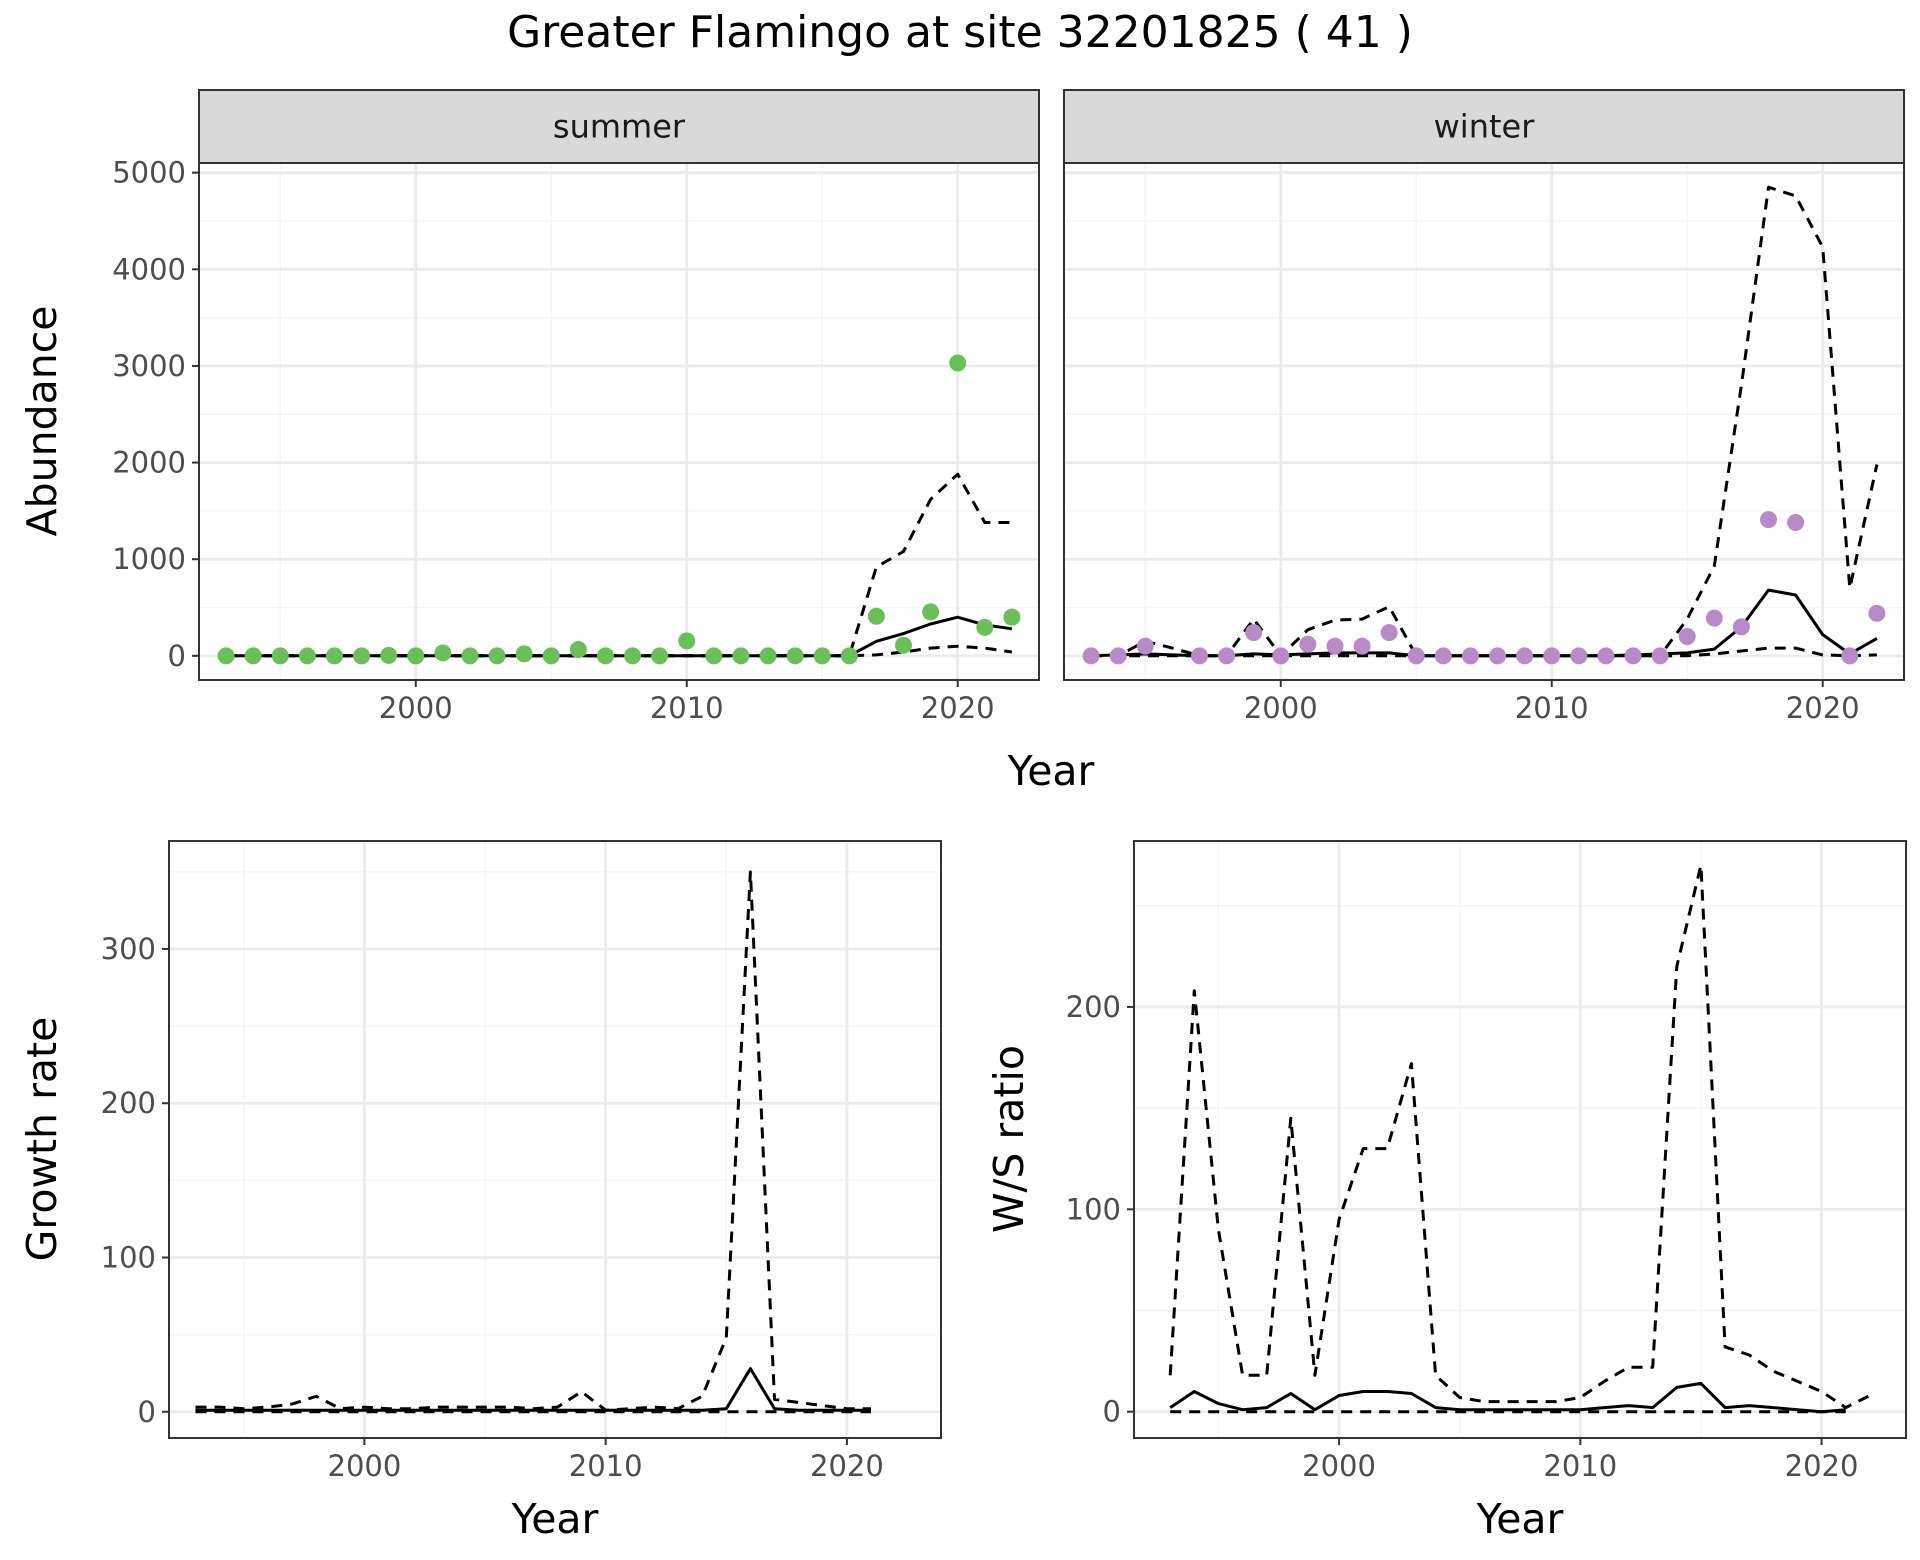 This screenshot has width=1920, height=1560. I want to click on ws-x-tick-label: 2000, so click(1339, 1466).